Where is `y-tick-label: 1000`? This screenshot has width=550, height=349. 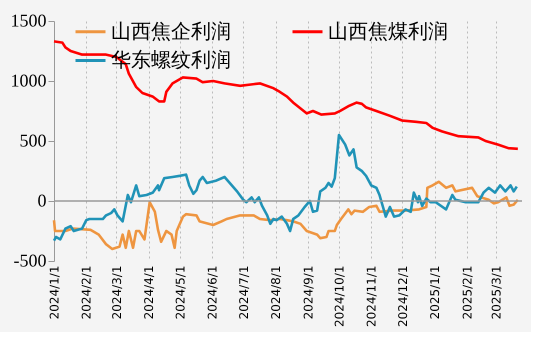 y-tick-label: 1000 is located at coordinates (28, 80).